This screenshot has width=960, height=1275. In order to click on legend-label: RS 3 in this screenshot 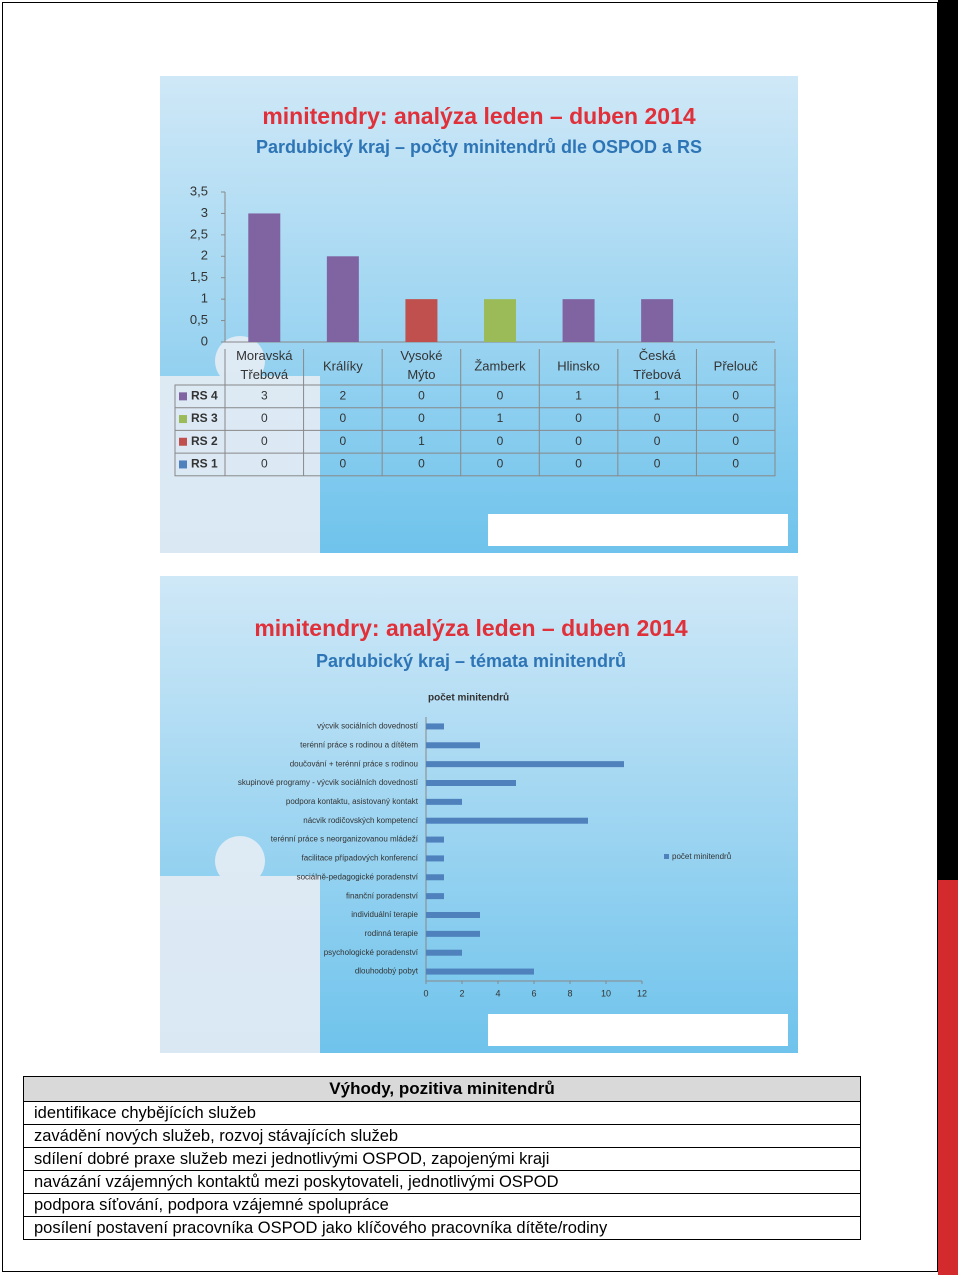, I will do `click(204, 418)`.